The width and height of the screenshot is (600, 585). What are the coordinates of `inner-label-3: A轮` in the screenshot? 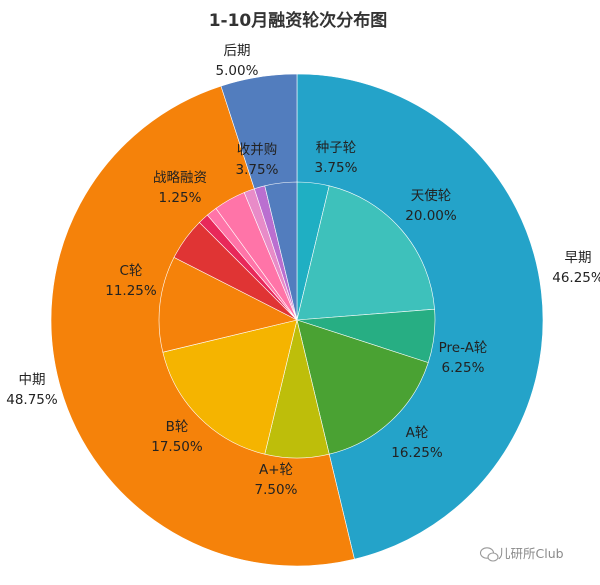 It's located at (417, 433).